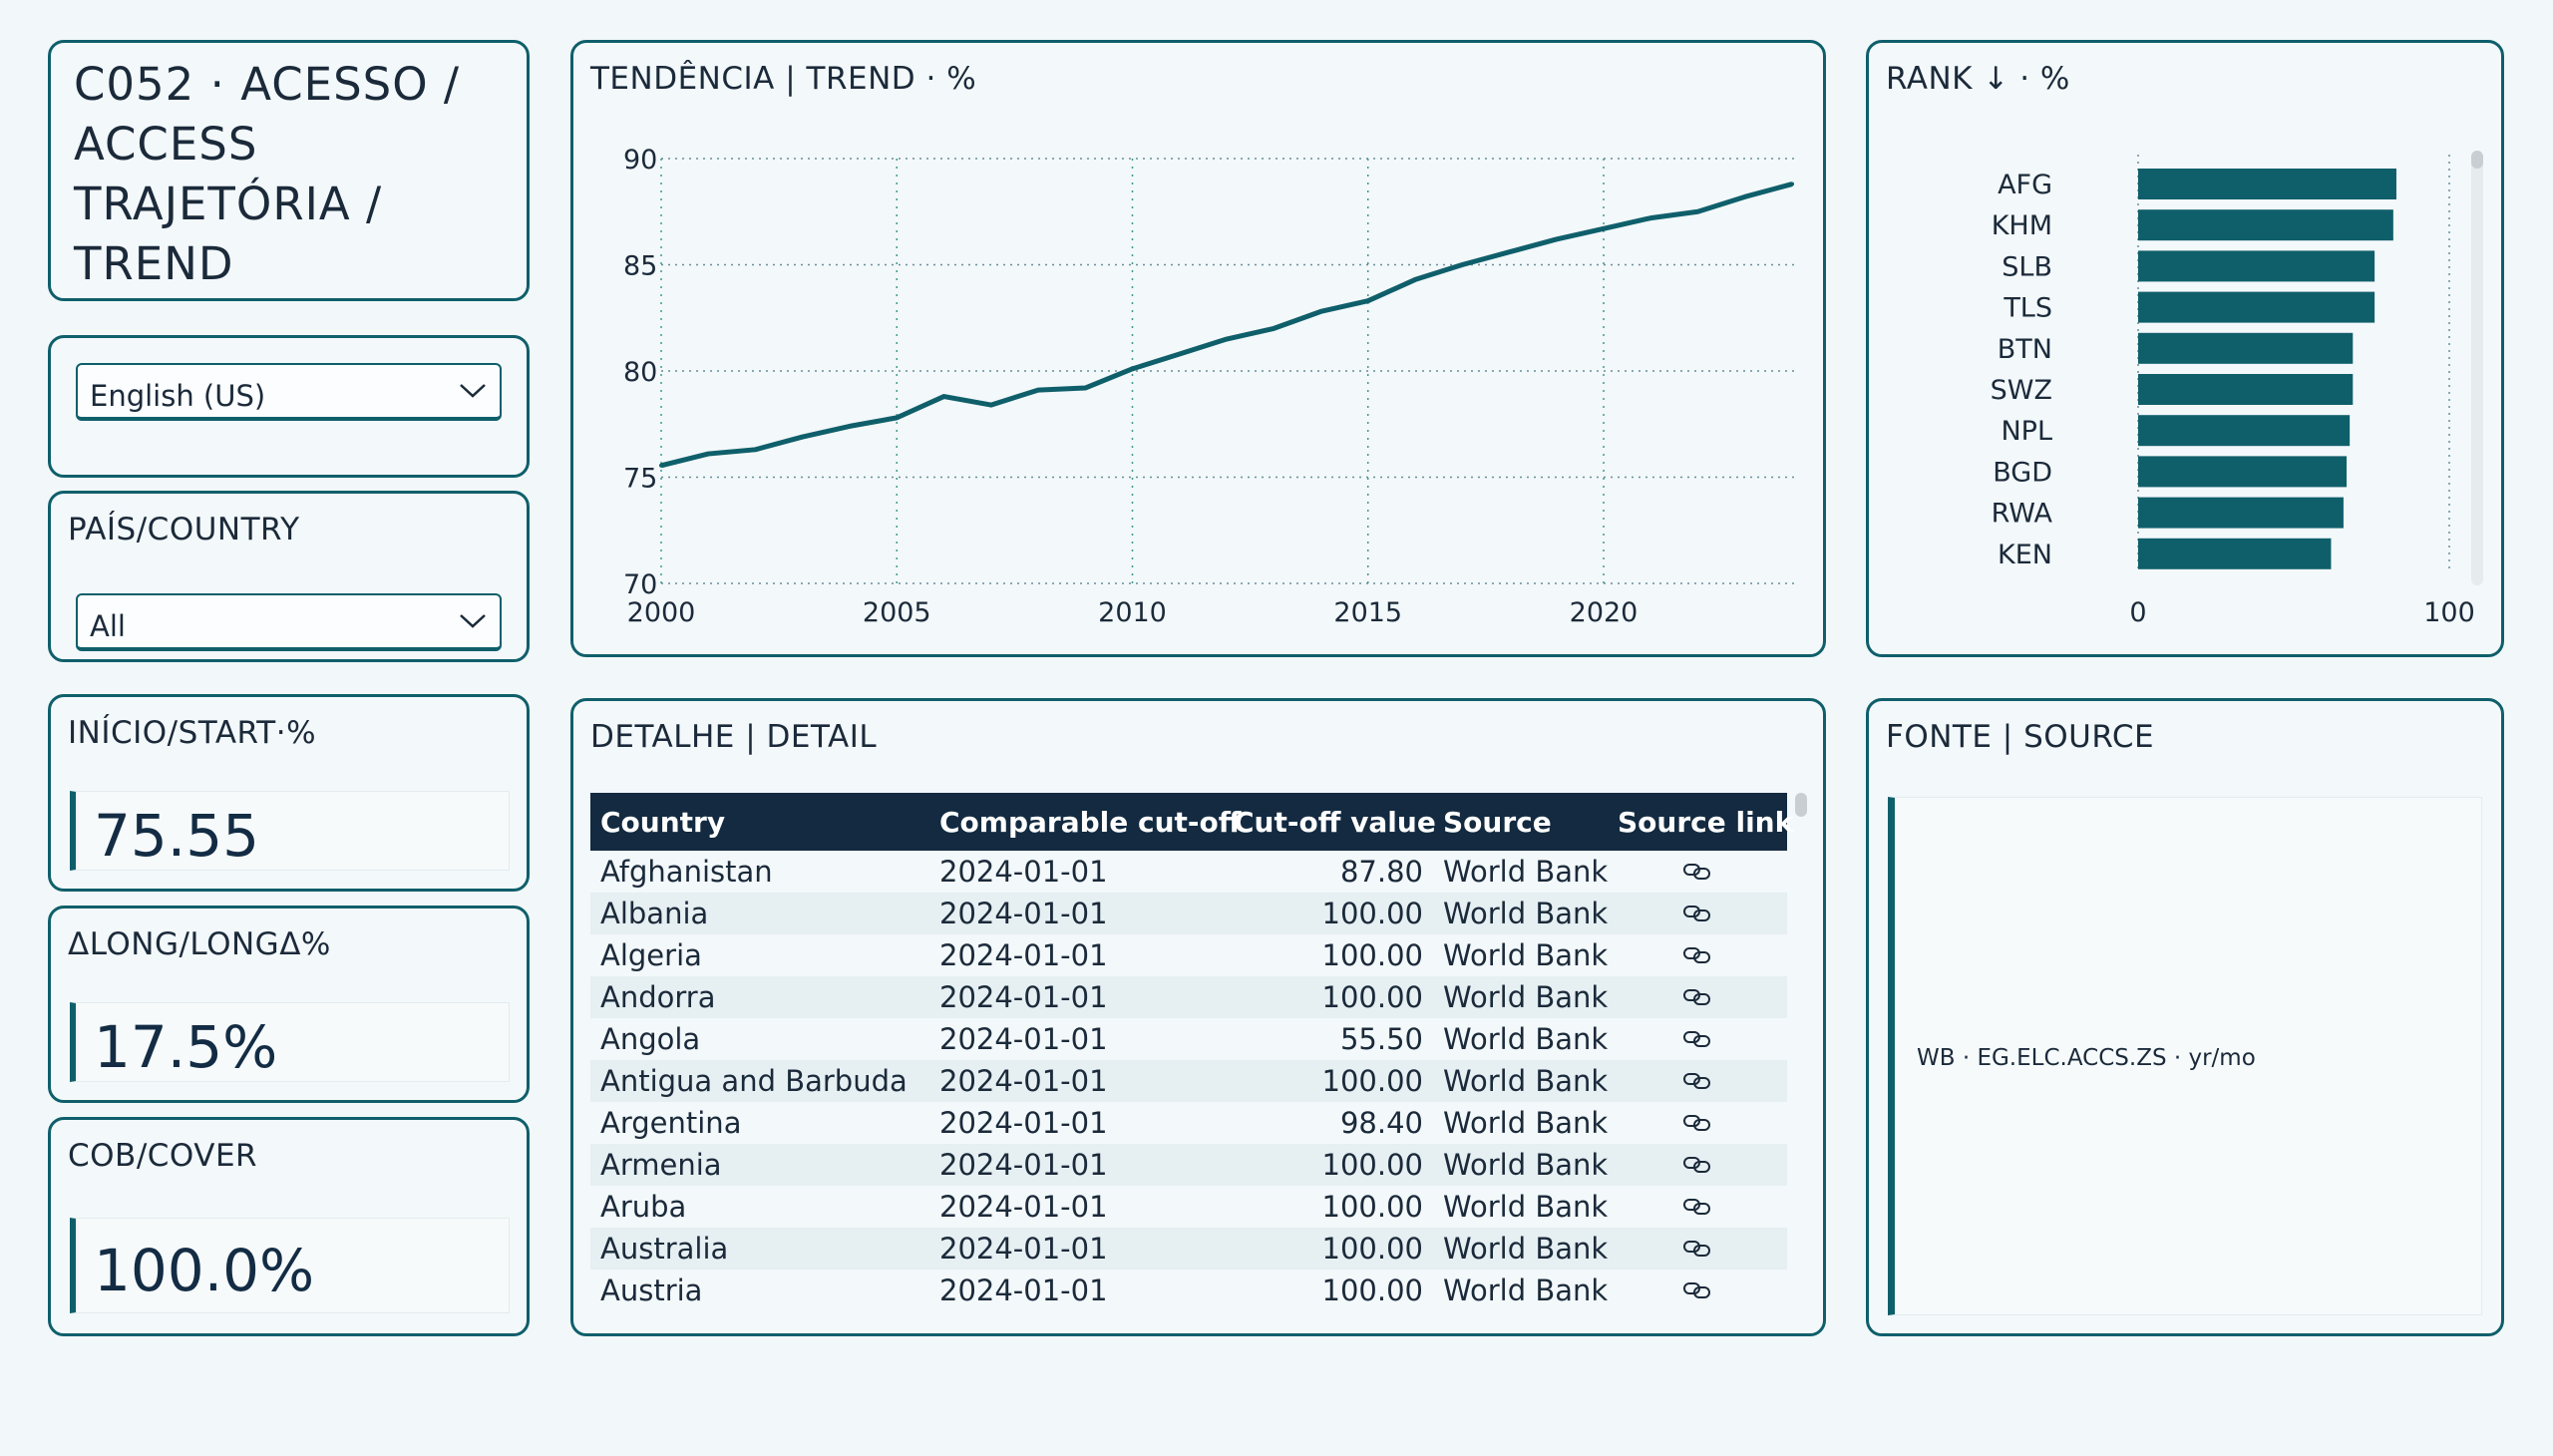 This screenshot has width=2553, height=1456. I want to click on country-filter-card: PAÍS/COUNTRY All, so click(289, 576).